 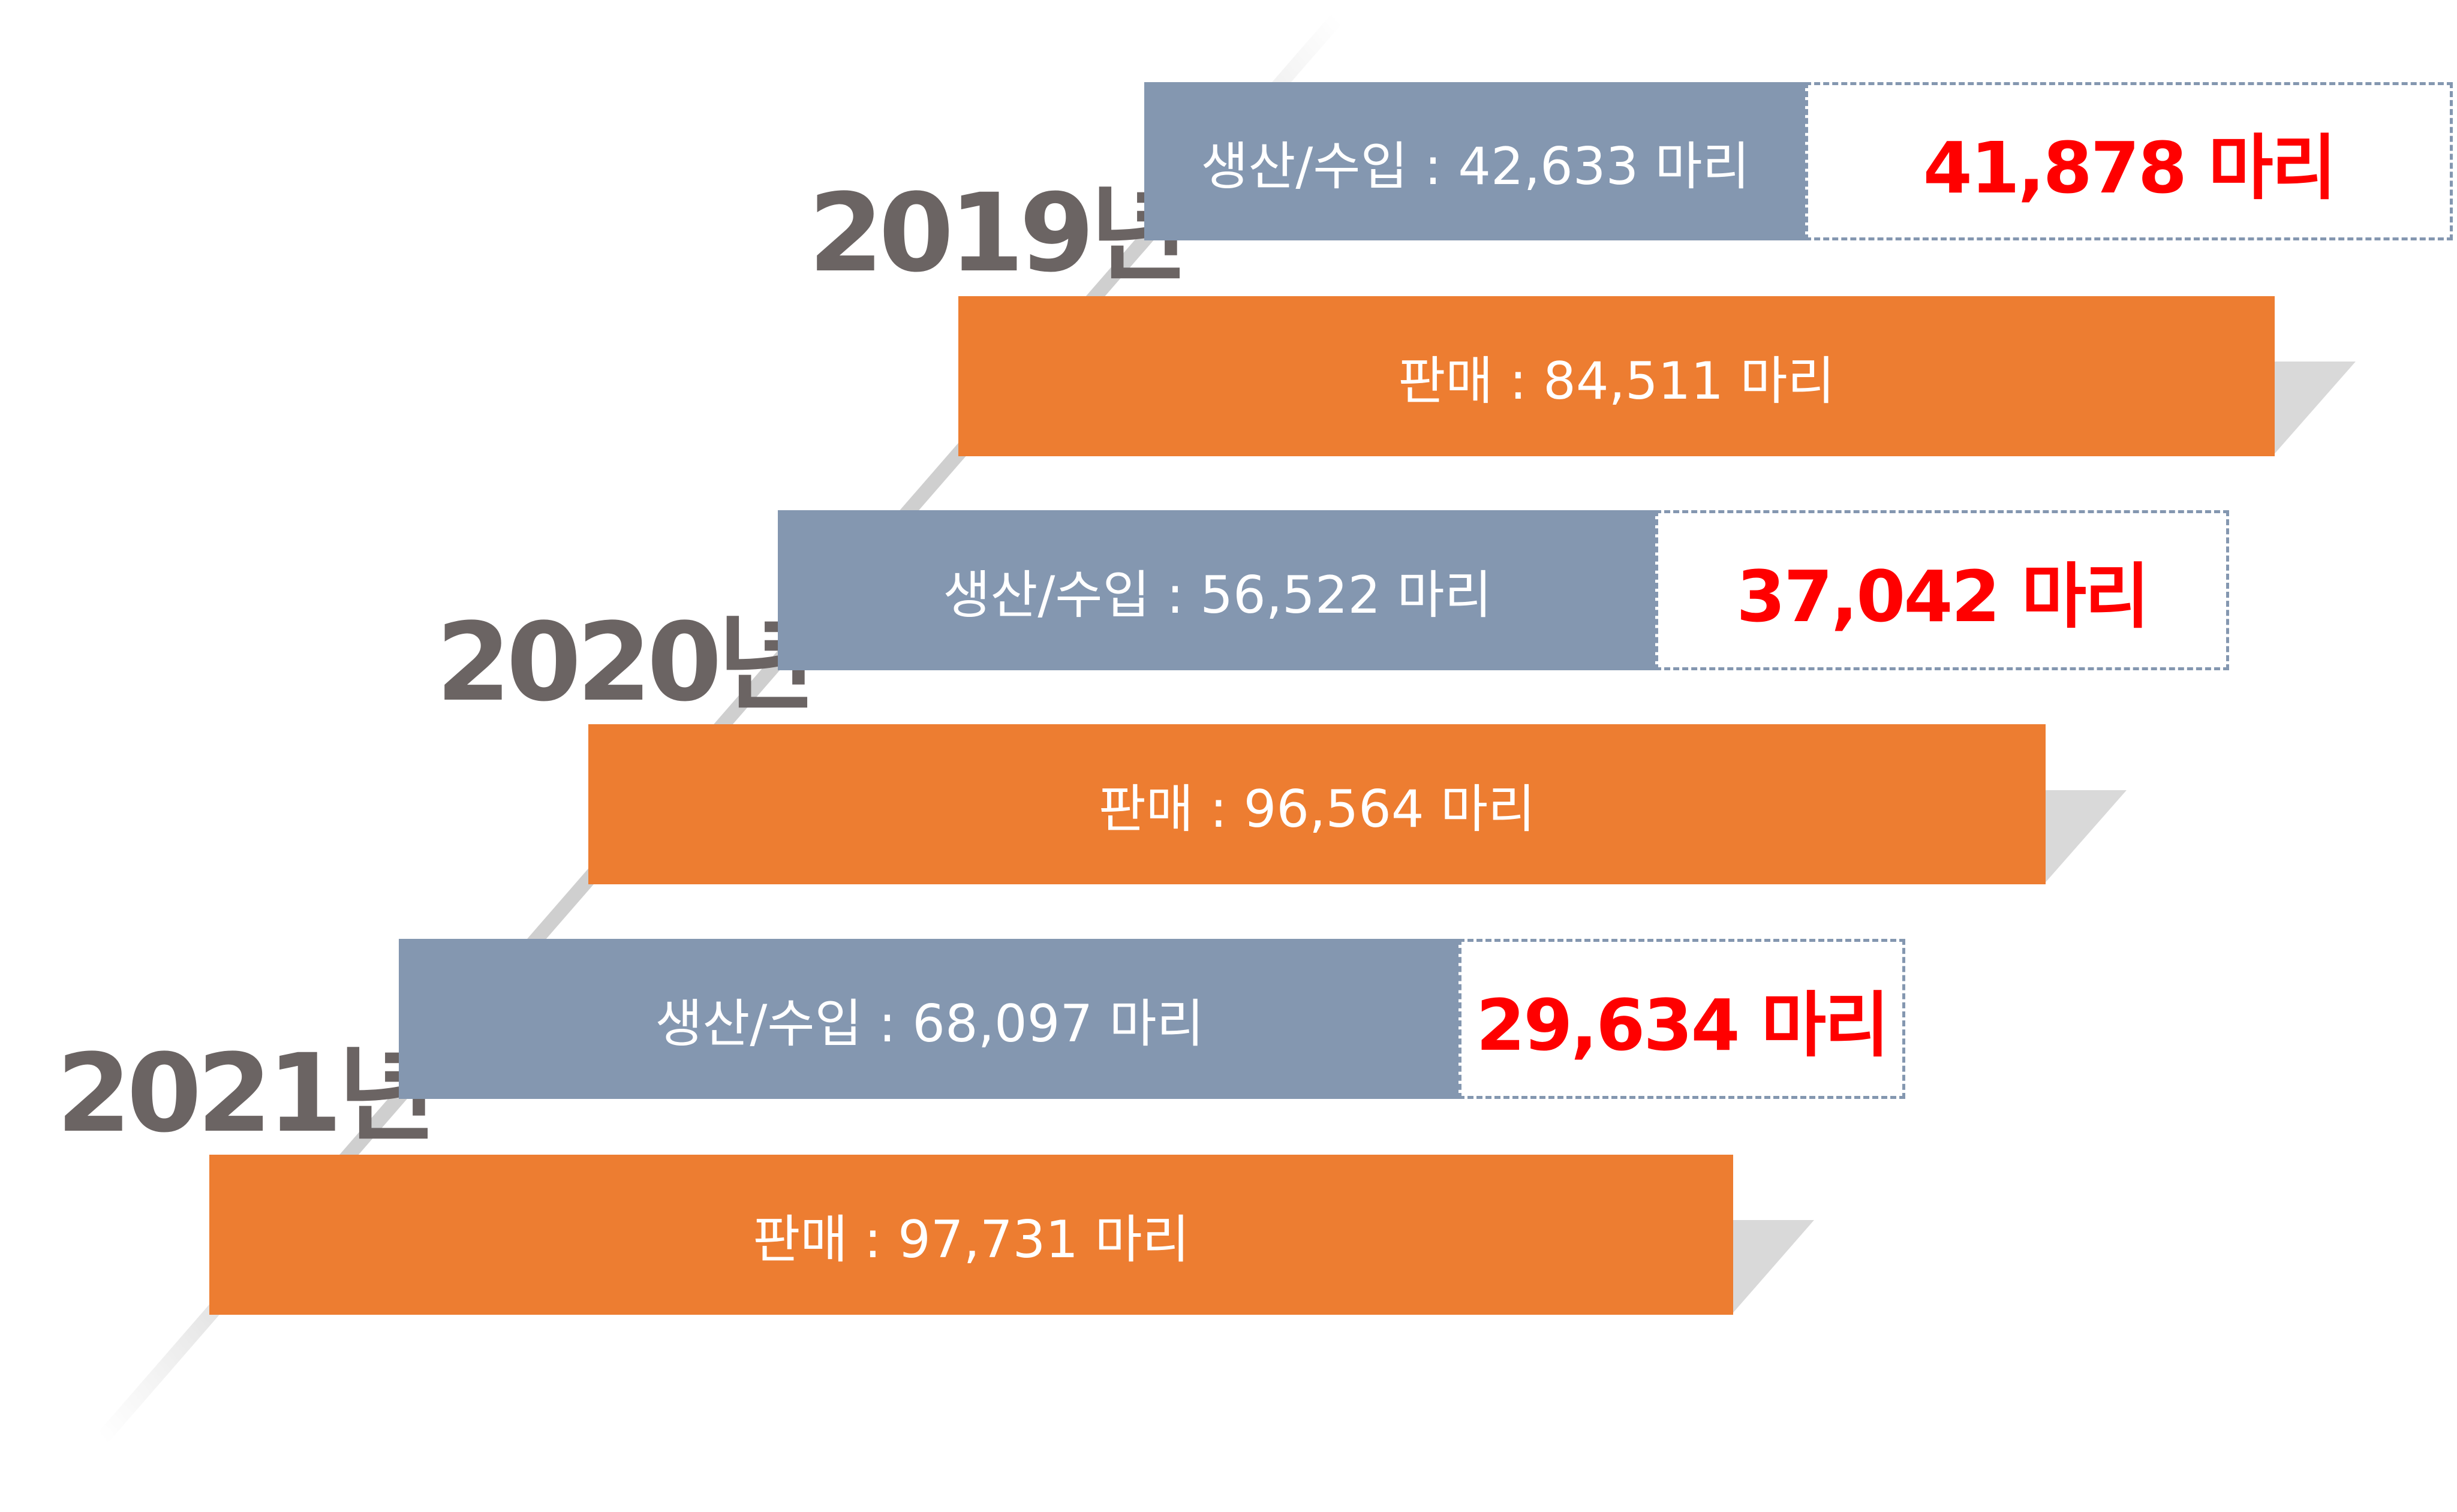 I want to click on production-bar-2021: 생산/수입 : 68,097 마리, so click(x=929, y=1019).